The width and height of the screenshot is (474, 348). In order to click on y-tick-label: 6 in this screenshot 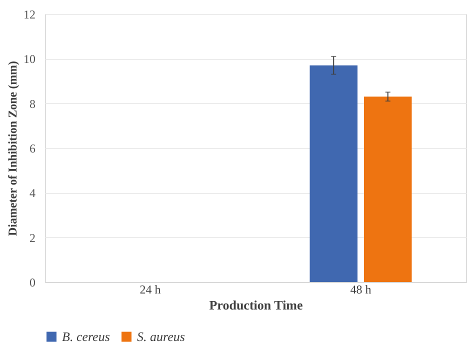, I will do `click(33, 149)`.